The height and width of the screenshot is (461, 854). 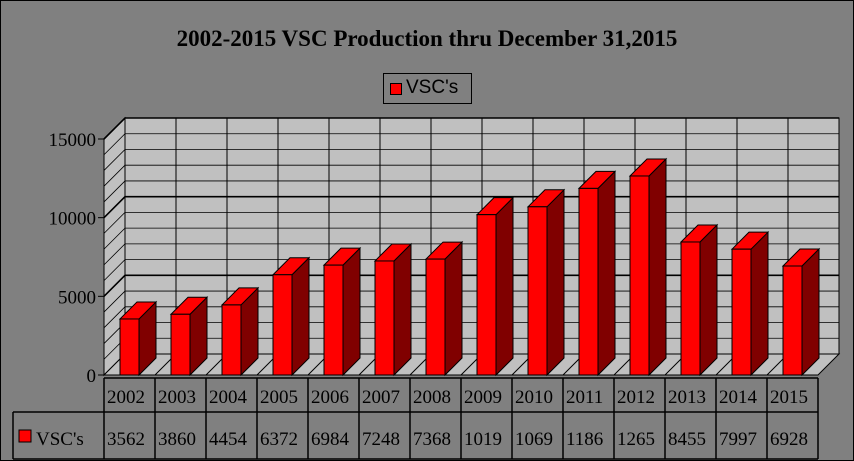 What do you see at coordinates (126, 397) in the screenshot?
I see `x-tick-label: 2002` at bounding box center [126, 397].